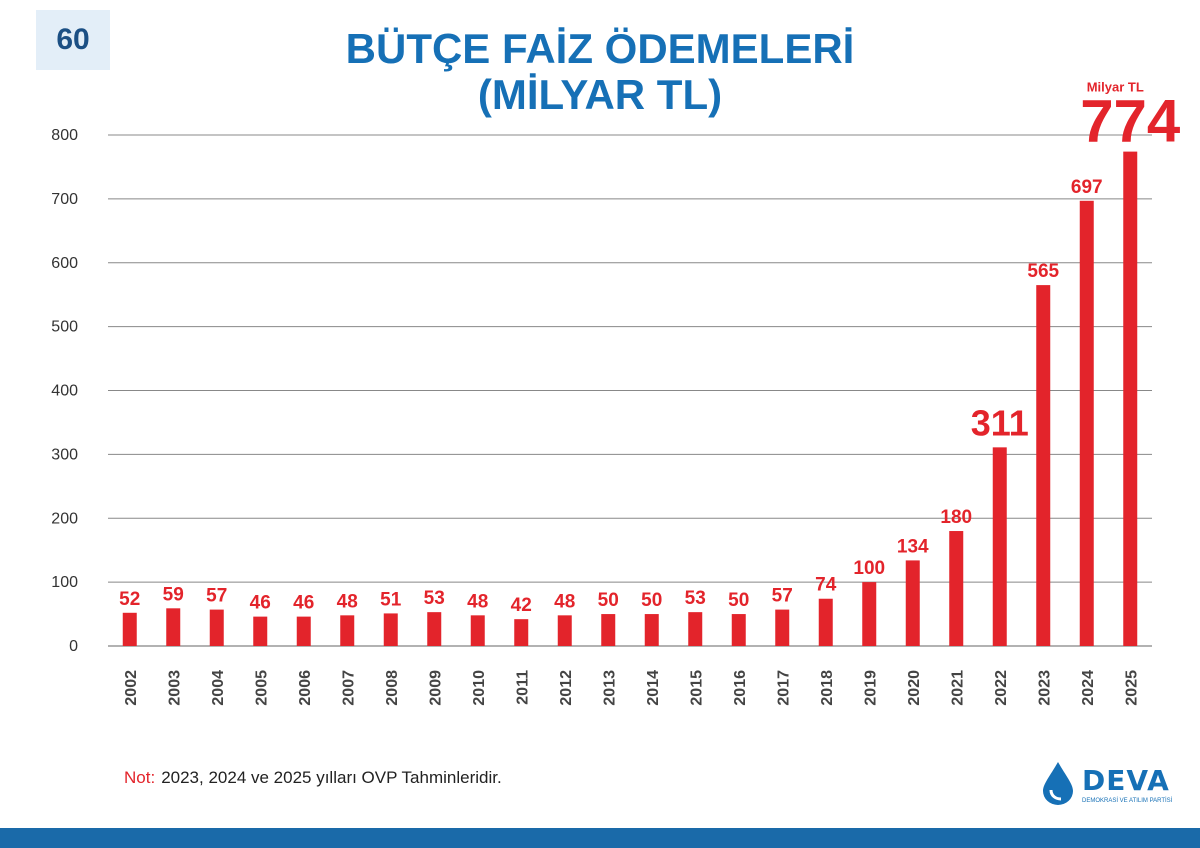 Image resolution: width=1200 pixels, height=848 pixels. What do you see at coordinates (1126, 780) in the screenshot?
I see `logo-name: DEVA` at bounding box center [1126, 780].